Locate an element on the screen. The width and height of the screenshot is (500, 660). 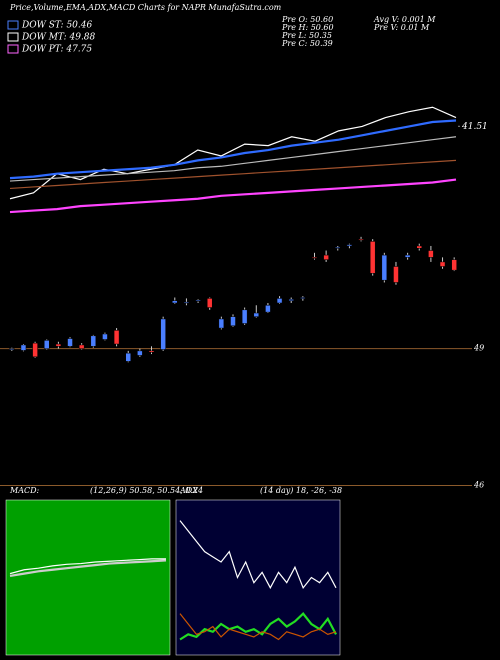
y-tick-label: 46 is located at coordinates (478, 484).